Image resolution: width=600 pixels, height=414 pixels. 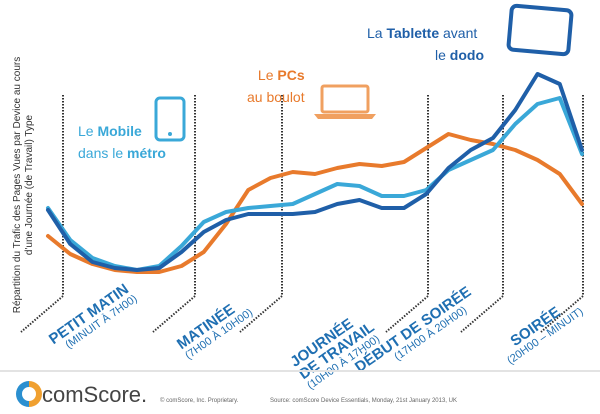 What do you see at coordinates (199, 401) in the screenshot?
I see `copyright: © comScore, Inc. Proprietary.` at bounding box center [199, 401].